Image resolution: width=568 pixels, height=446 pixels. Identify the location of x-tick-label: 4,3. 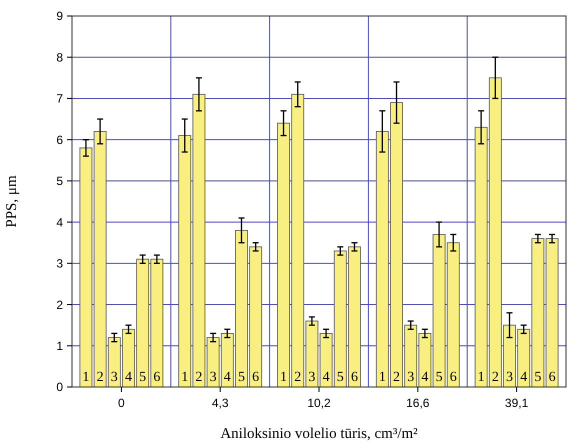
(220, 403).